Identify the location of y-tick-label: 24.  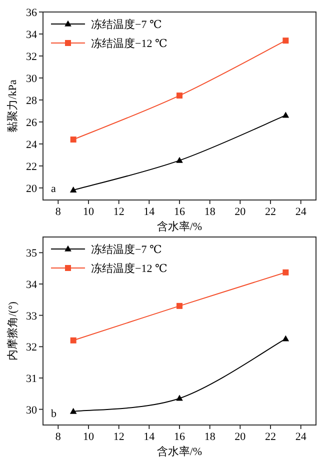
(32, 144).